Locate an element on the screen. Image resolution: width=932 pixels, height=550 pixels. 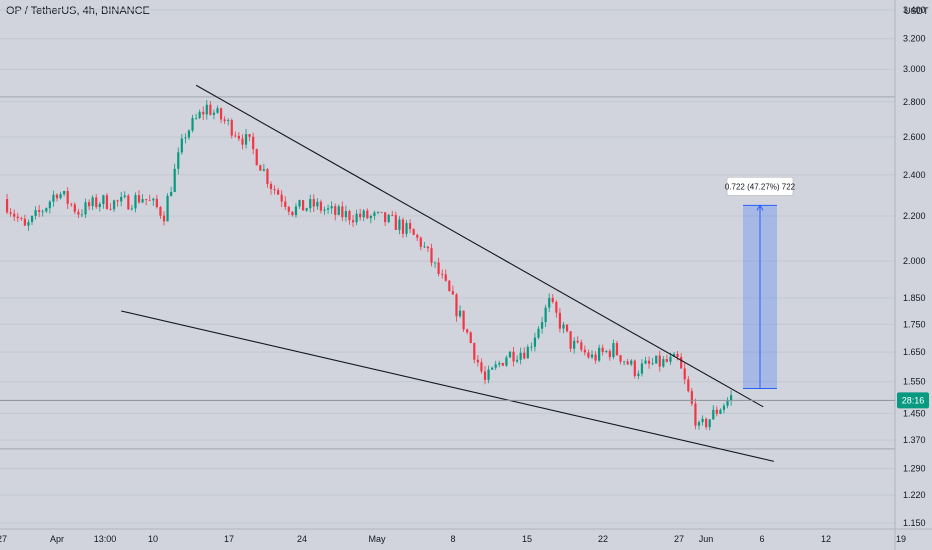
y-tick-label: 3.200 is located at coordinates (914, 39).